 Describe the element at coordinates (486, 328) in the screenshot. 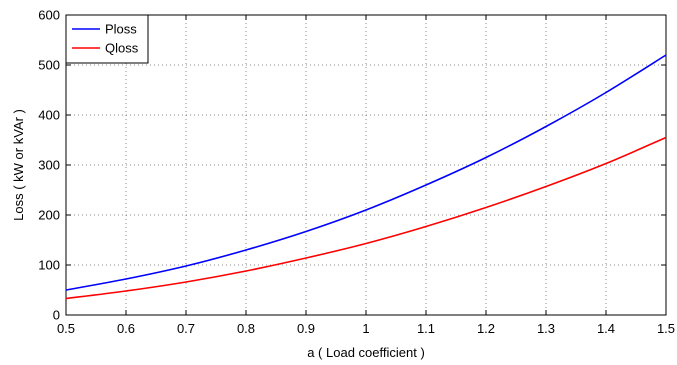

I see `x-tick-label: 1.2` at that location.